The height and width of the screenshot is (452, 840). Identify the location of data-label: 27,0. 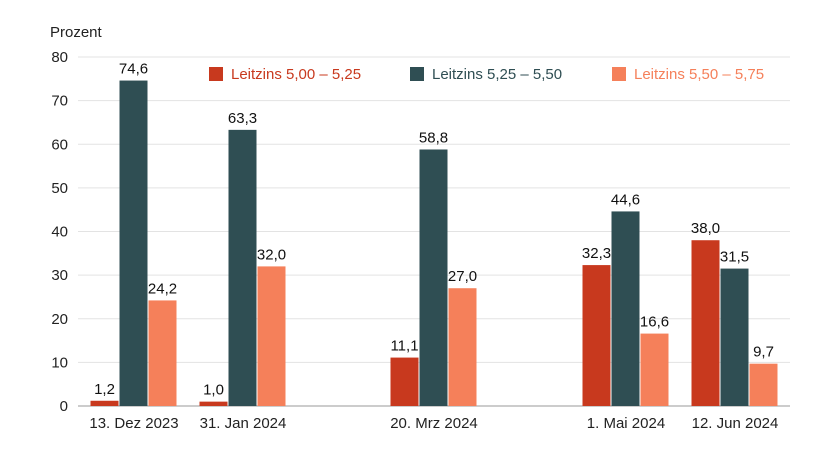
(462, 276).